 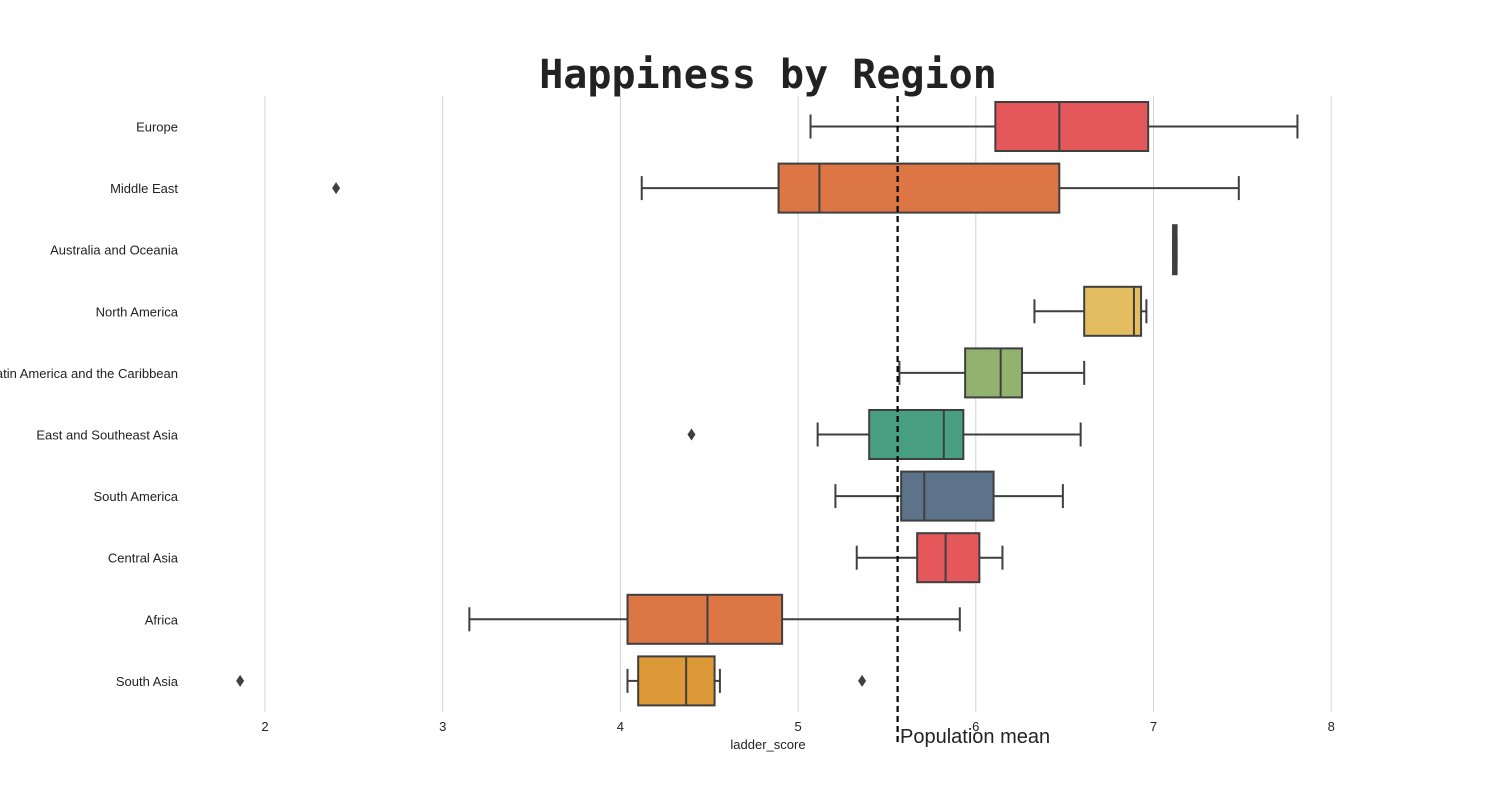 I want to click on y-label-7: Central Asia, so click(x=143, y=558).